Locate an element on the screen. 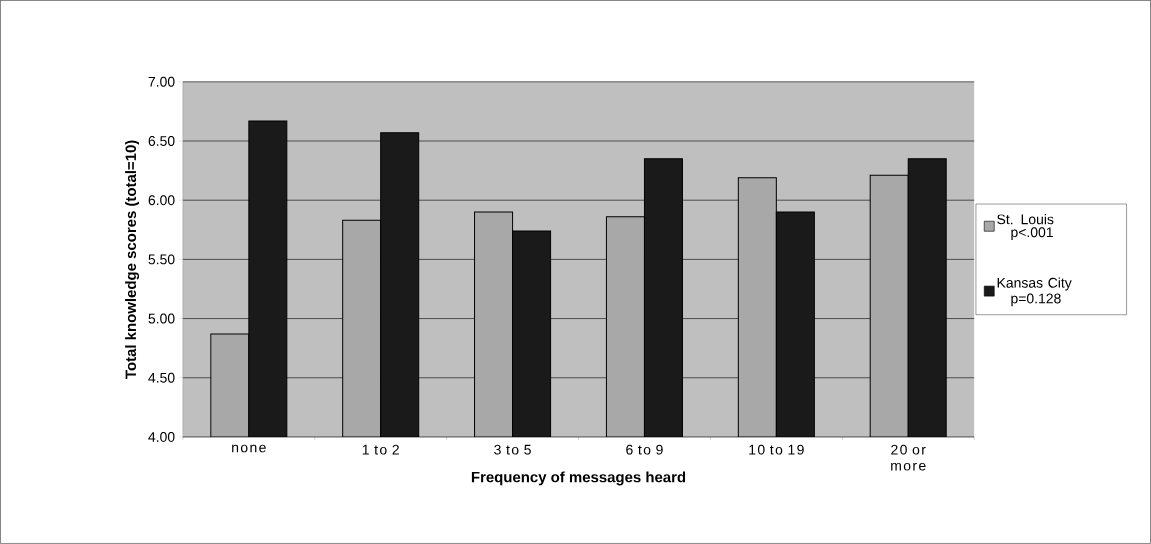 Image resolution: width=1151 pixels, height=544 pixels. y-tick-label: 6.00 is located at coordinates (161, 200).